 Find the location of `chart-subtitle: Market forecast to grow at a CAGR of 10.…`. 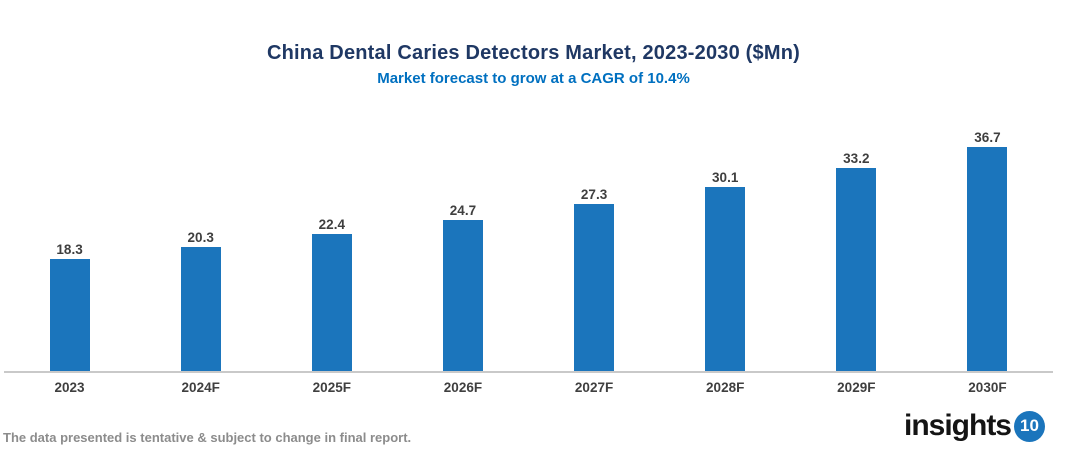

chart-subtitle: Market forecast to grow at a CAGR of 10.… is located at coordinates (533, 78).